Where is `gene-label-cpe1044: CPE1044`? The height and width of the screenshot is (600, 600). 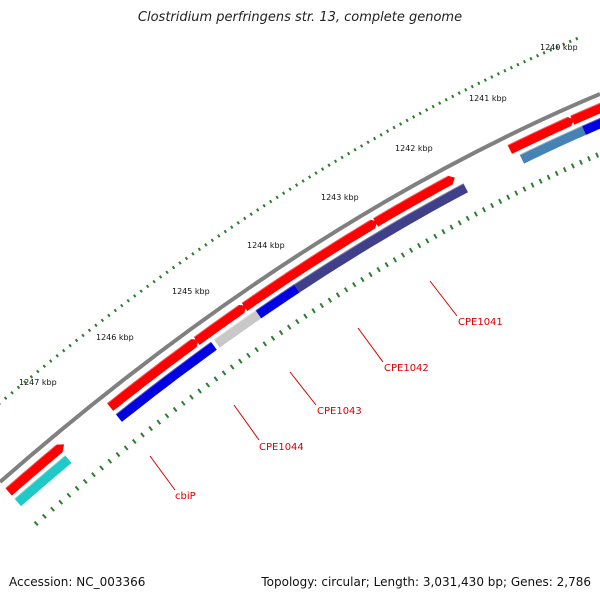
gene-label-cpe1044: CPE1044 is located at coordinates (281, 447).